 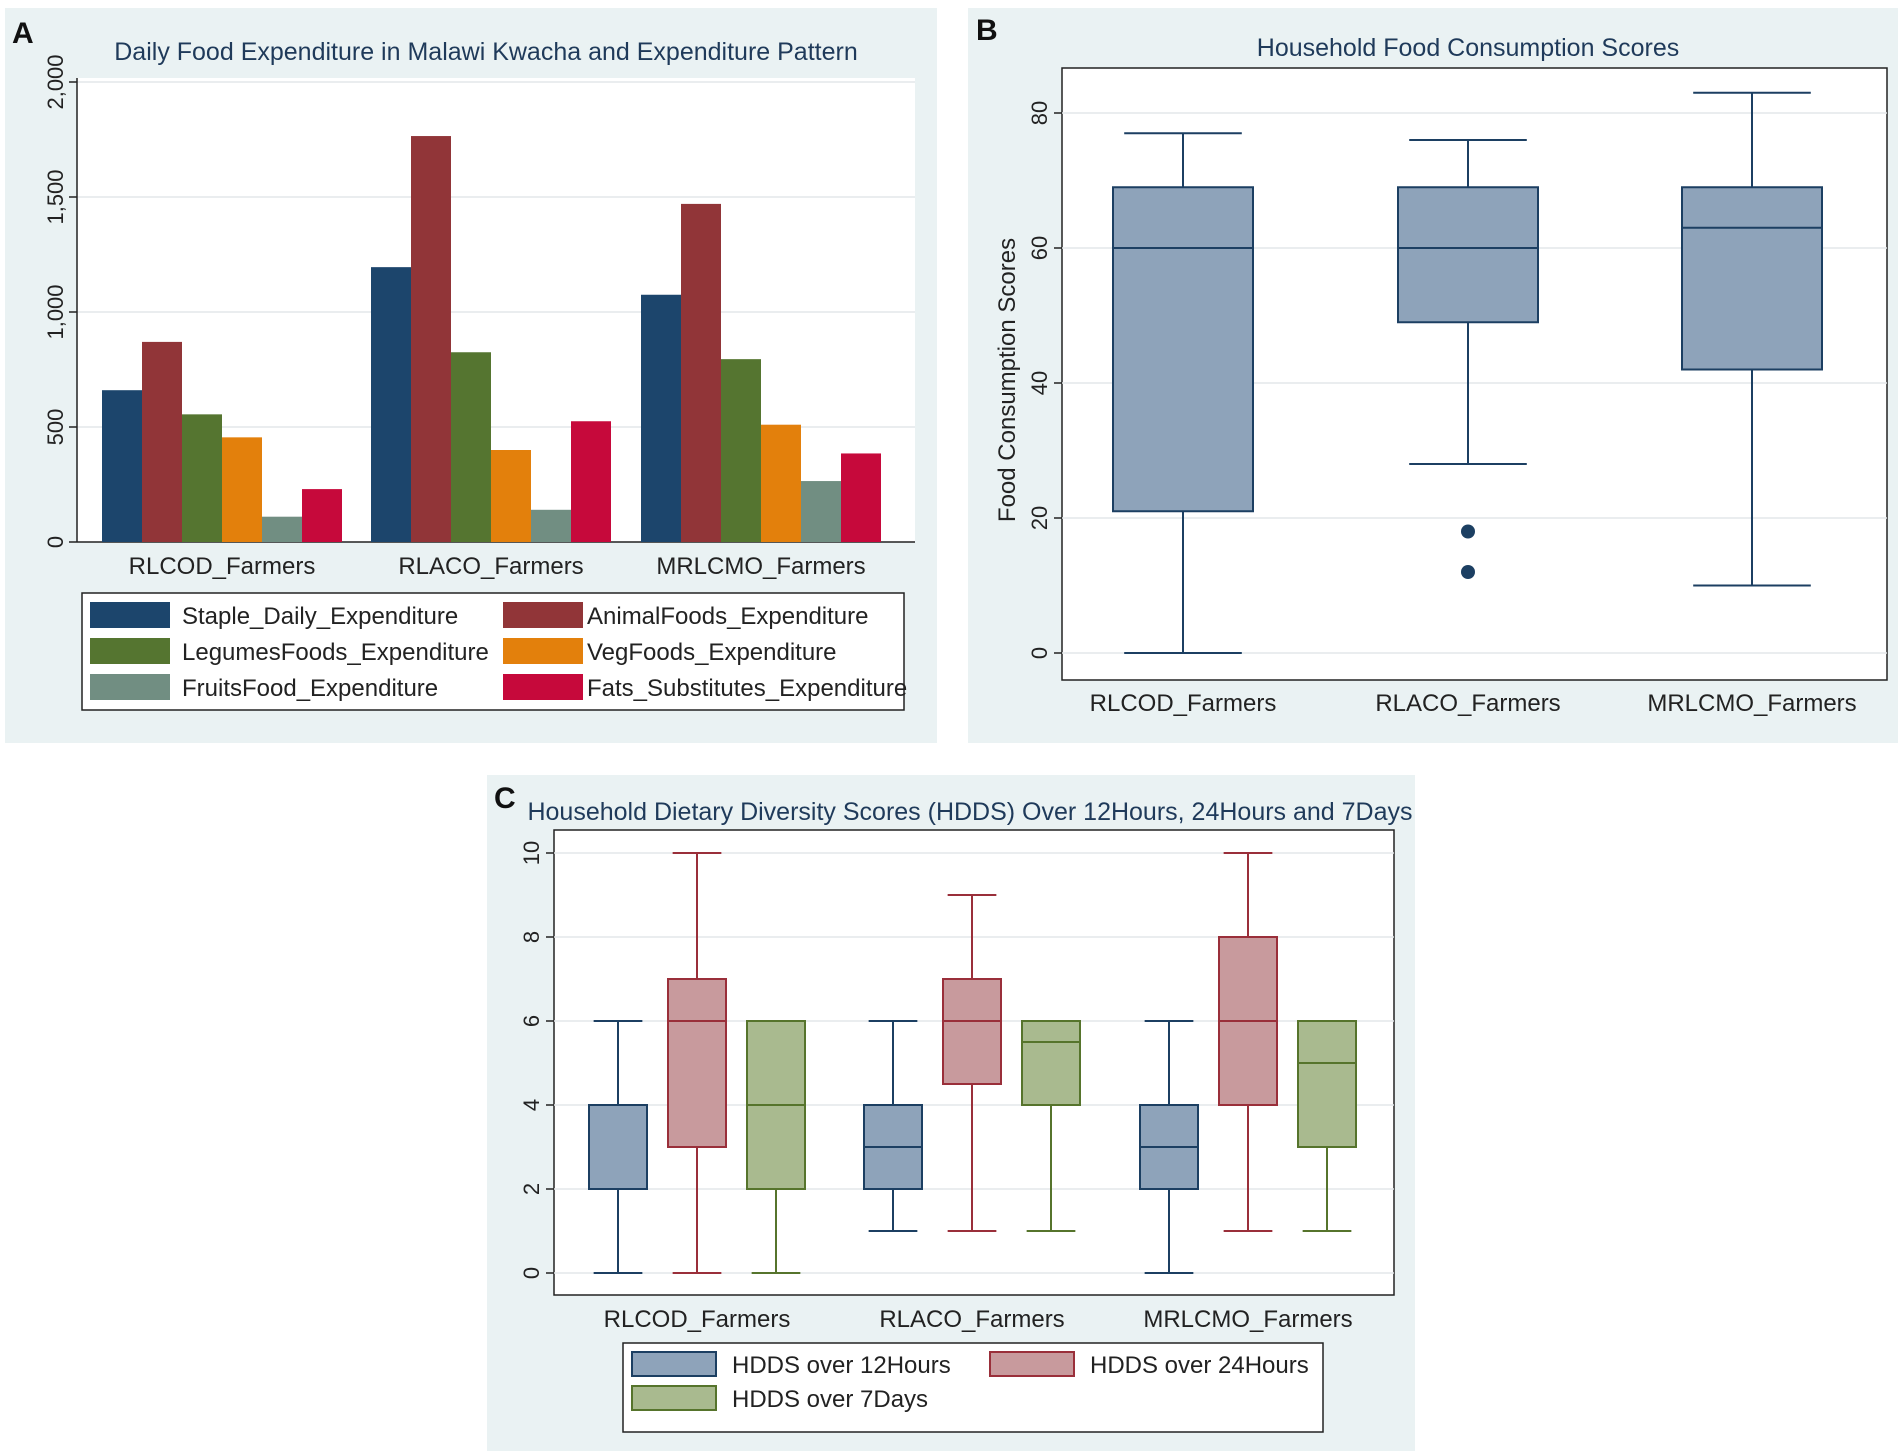 I want to click on panel-b-mrlcmo-farmers-box, so click(x=1752, y=278).